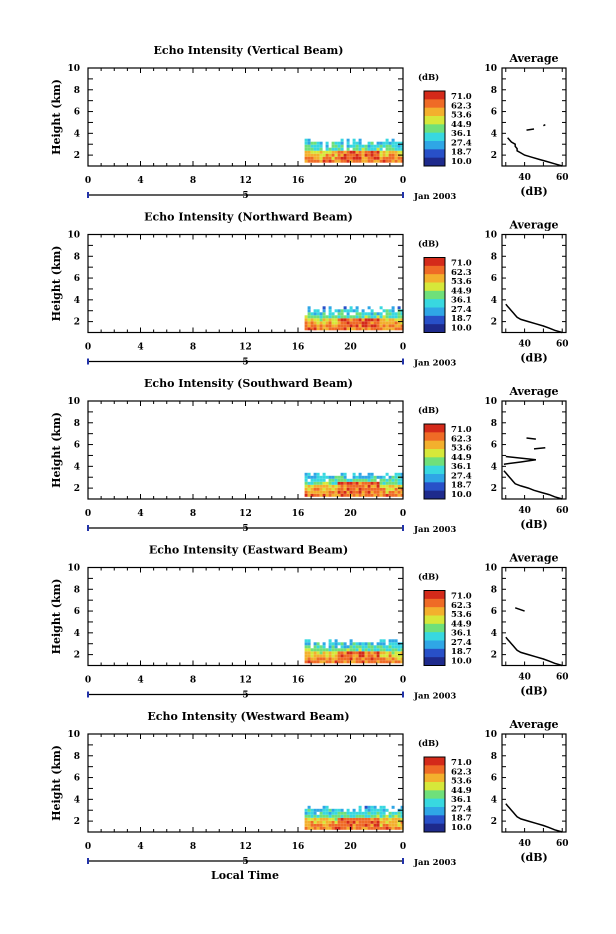 The image size is (616, 934). Describe the element at coordinates (245, 696) in the screenshot. I see `day-label: 5` at that location.